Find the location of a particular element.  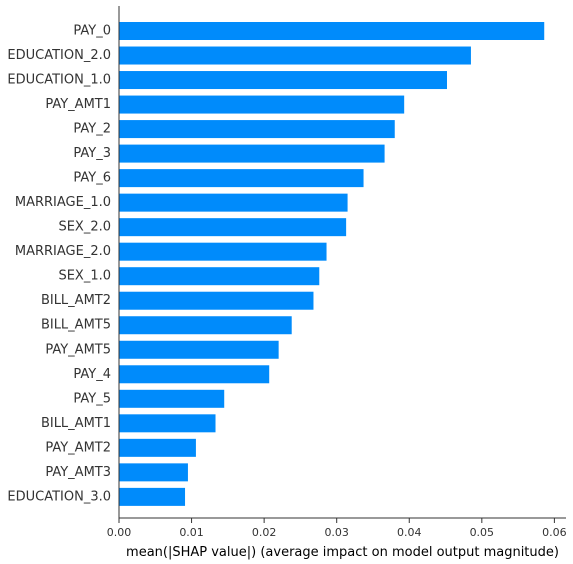

category-label: BILL_AMT5 is located at coordinates (76, 325).